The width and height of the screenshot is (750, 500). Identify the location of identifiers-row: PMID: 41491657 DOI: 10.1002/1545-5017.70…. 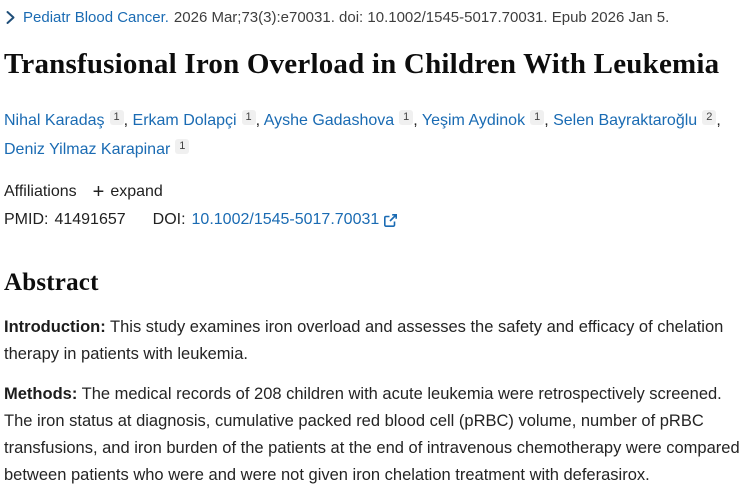
(373, 220).